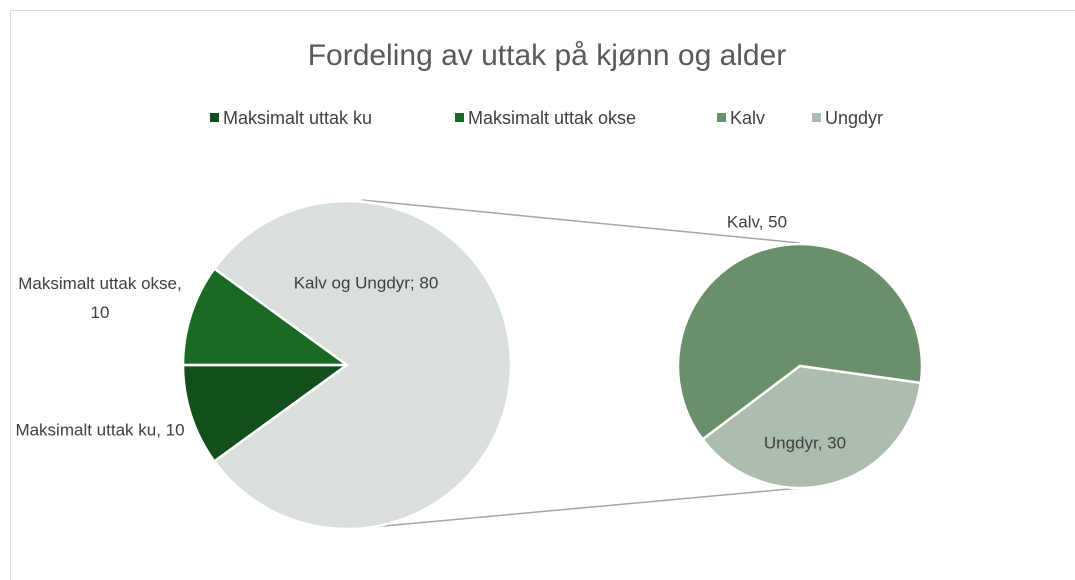 This screenshot has width=1075, height=580. Describe the element at coordinates (100, 430) in the screenshot. I see `data-label: Maksimalt uttak ku, 10` at that location.